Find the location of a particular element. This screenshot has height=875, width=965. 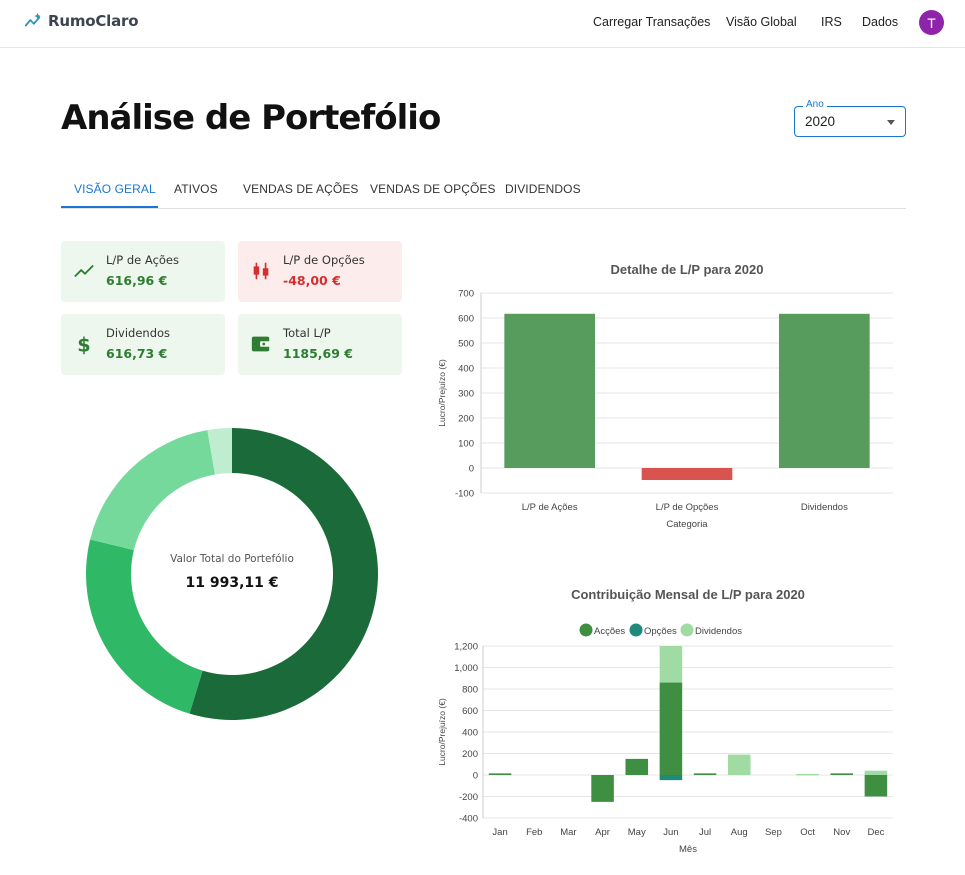

x-tick-label: May is located at coordinates (637, 832).